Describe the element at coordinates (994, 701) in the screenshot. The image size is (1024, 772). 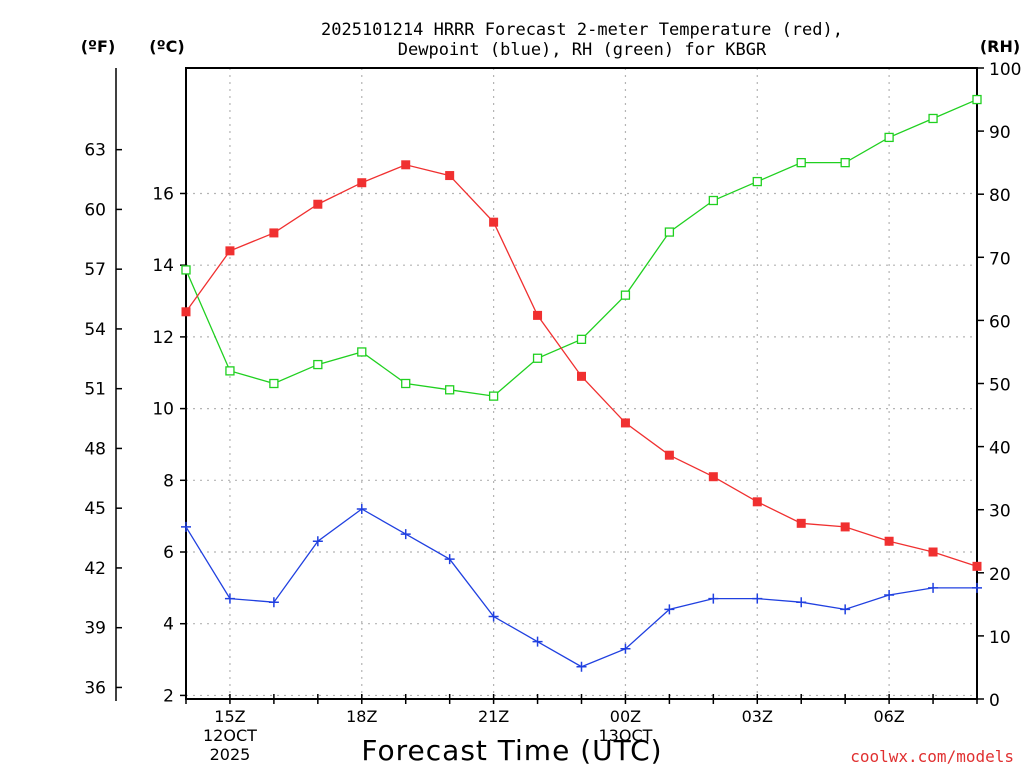
I see `rh-tick-label: 0` at that location.